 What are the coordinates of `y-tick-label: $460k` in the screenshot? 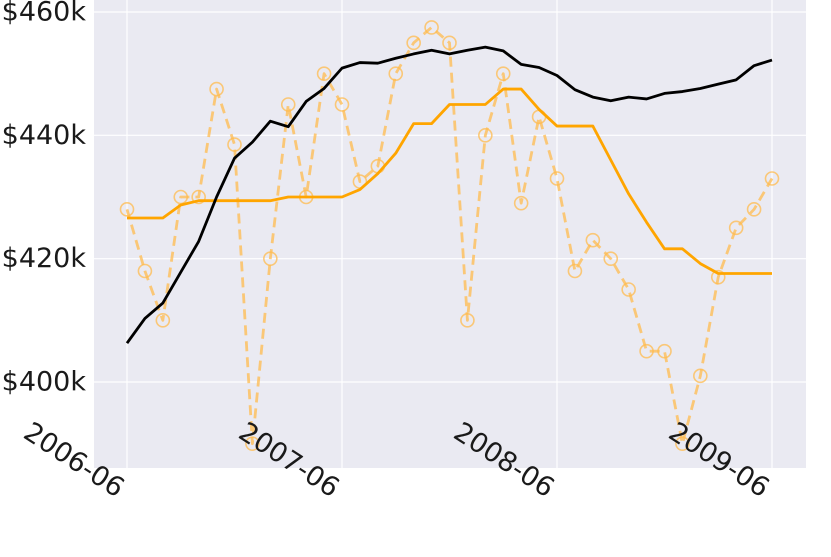 It's located at (44, 14).